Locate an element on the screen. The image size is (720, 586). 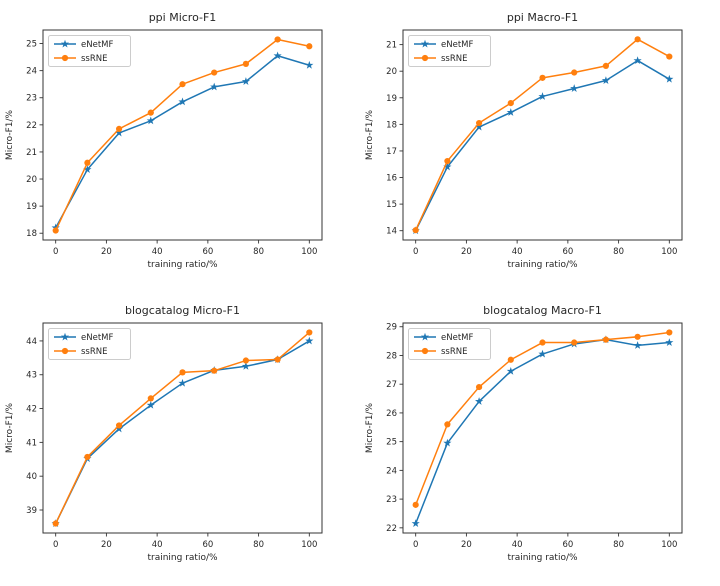
x-tick-label: 60 is located at coordinates (207, 545).